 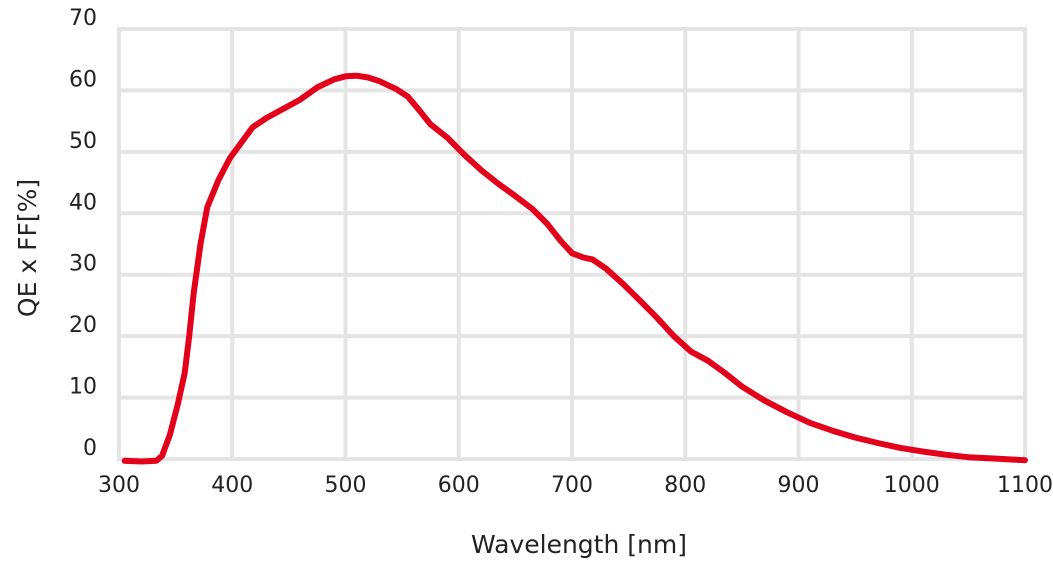 What do you see at coordinates (83, 387) in the screenshot?
I see `y-tick-label: 10` at bounding box center [83, 387].